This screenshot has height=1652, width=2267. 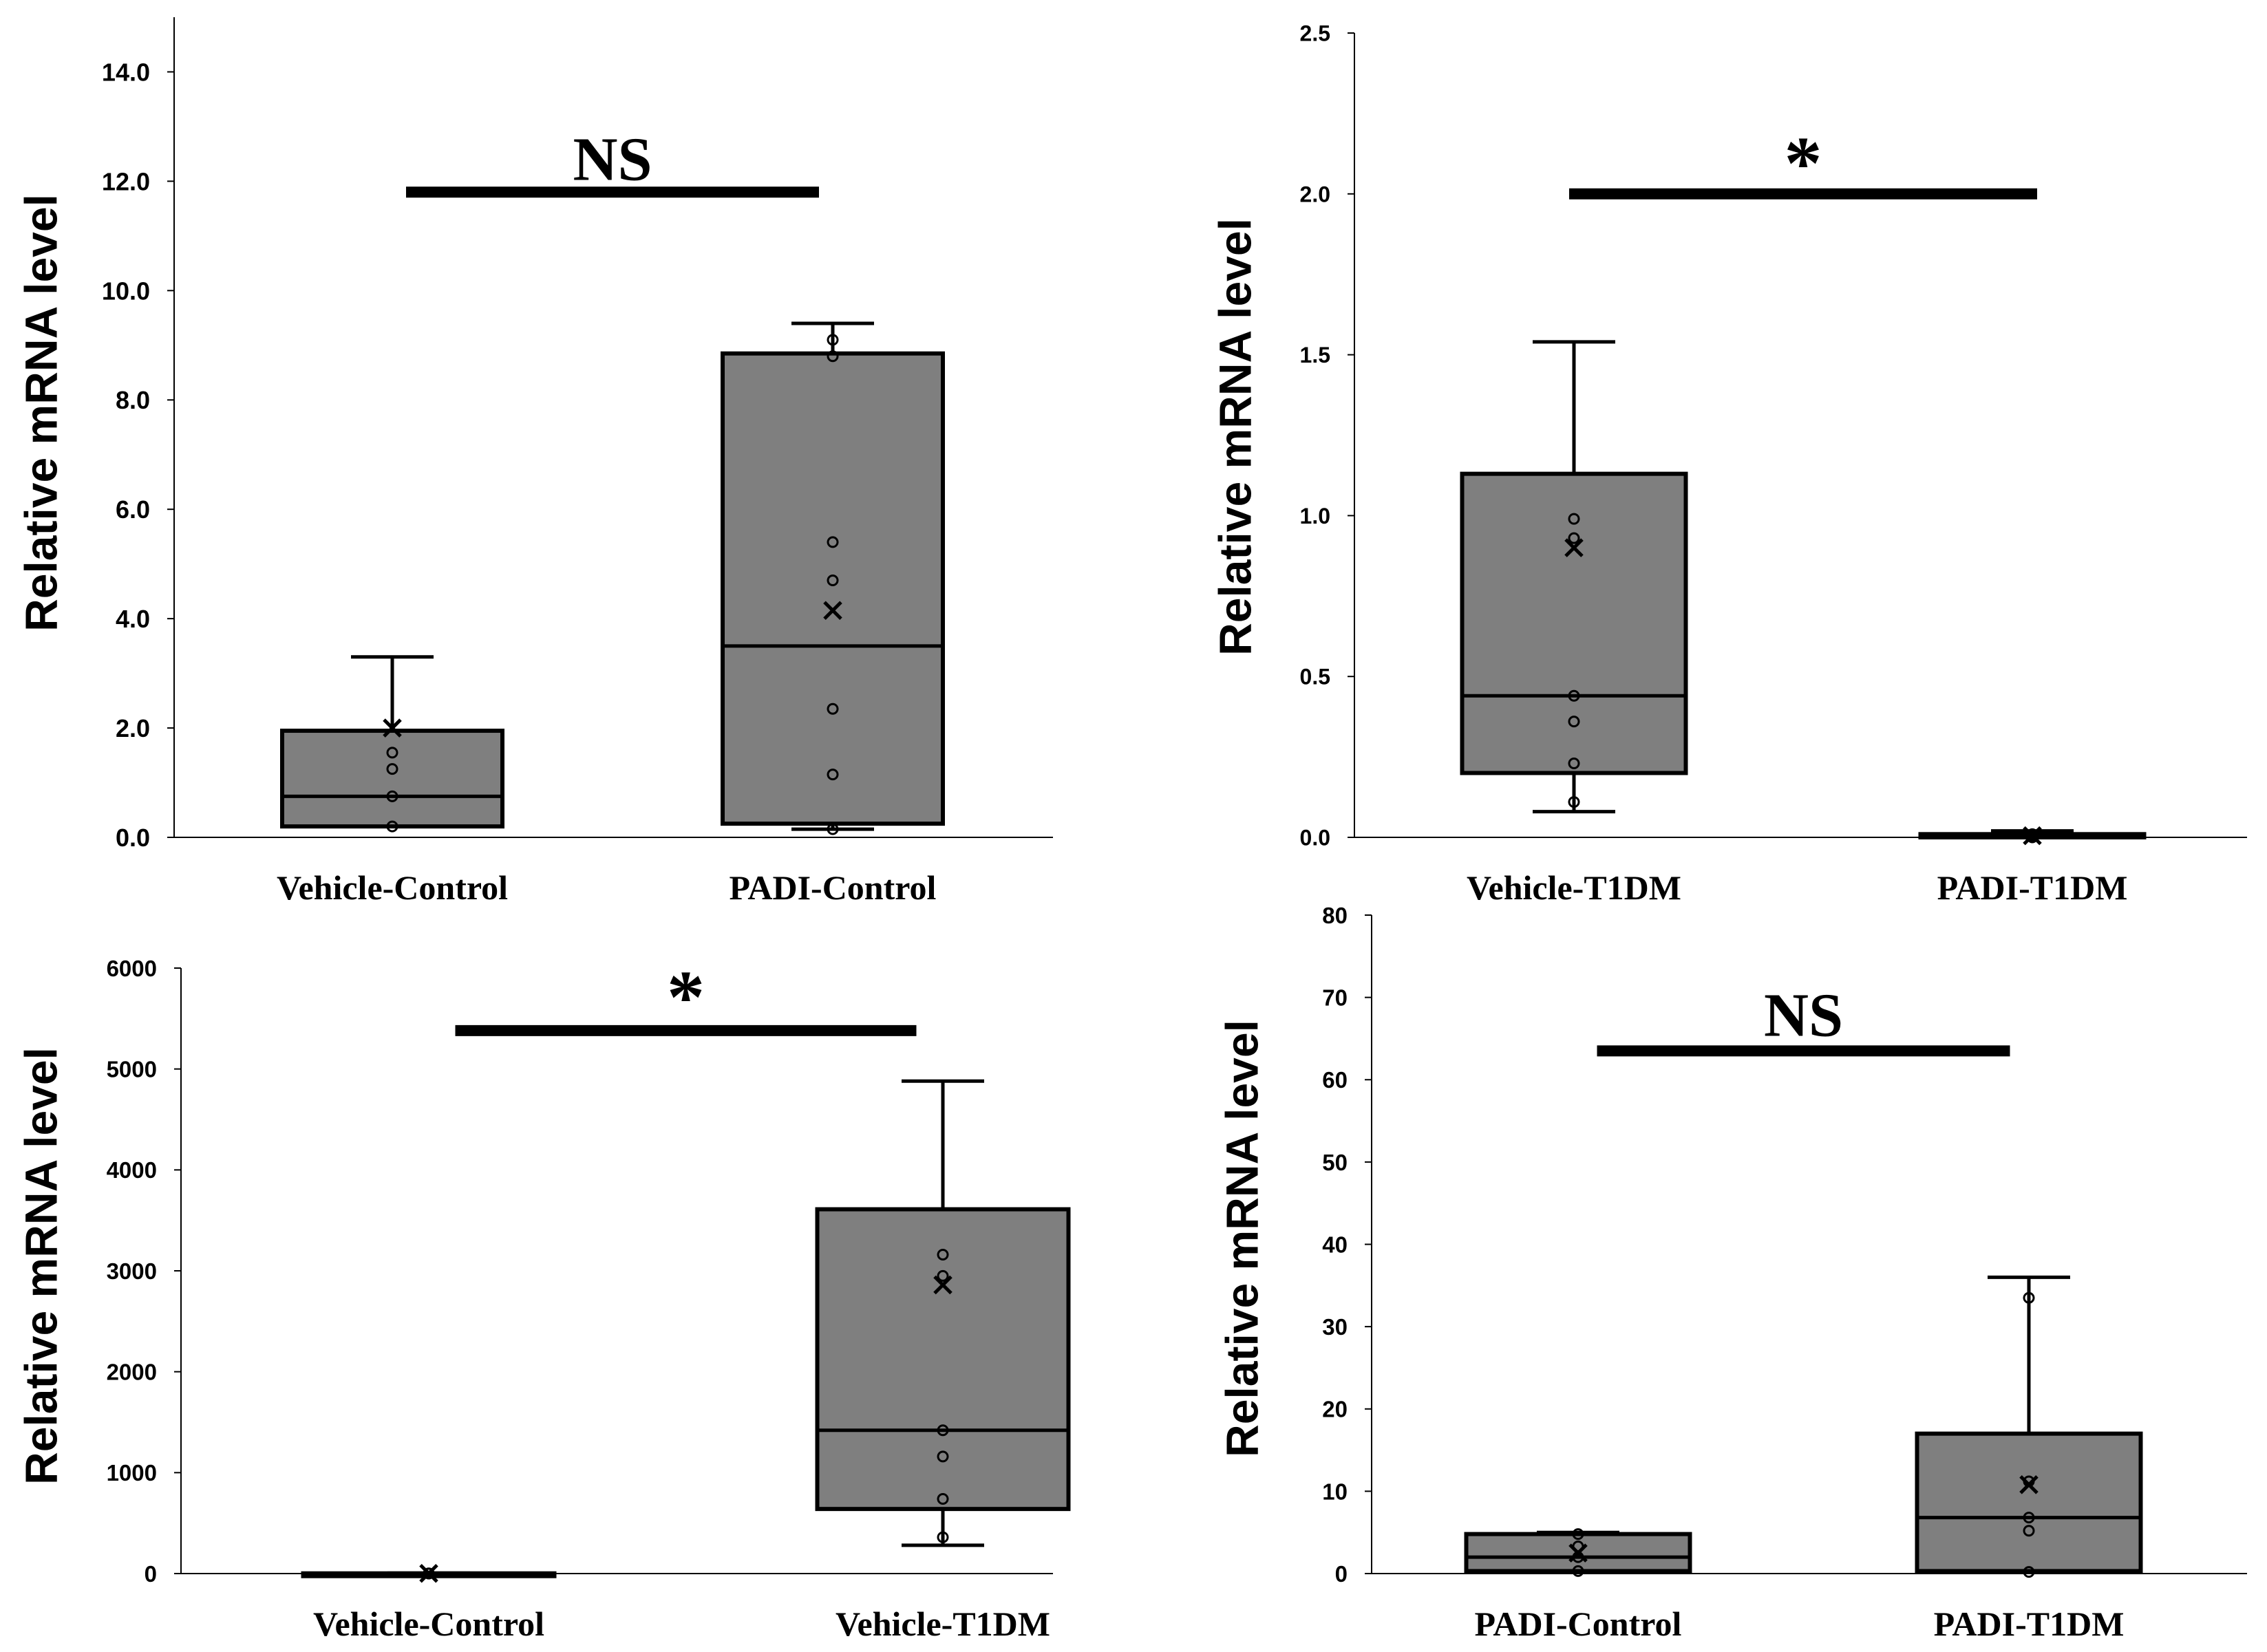 What do you see at coordinates (1335, 1080) in the screenshot?
I see `y-tick-label: 60` at bounding box center [1335, 1080].